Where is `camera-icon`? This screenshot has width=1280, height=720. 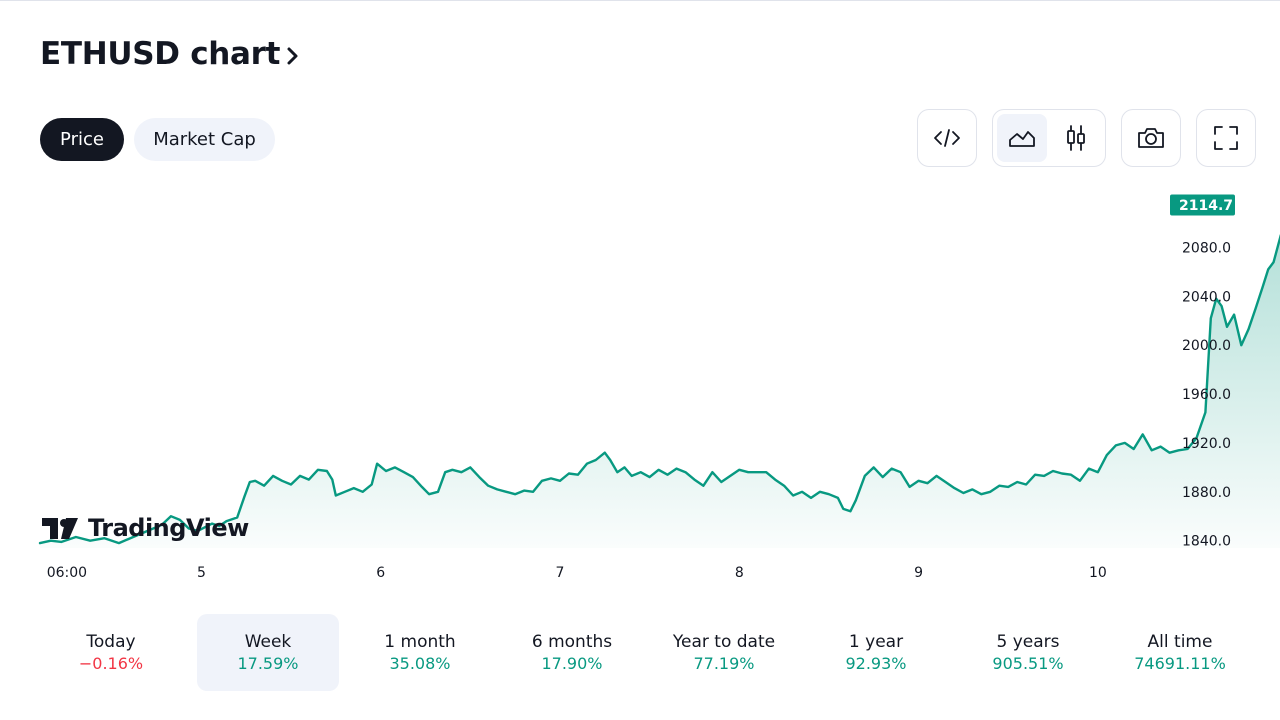
camera-icon is located at coordinates (1151, 138).